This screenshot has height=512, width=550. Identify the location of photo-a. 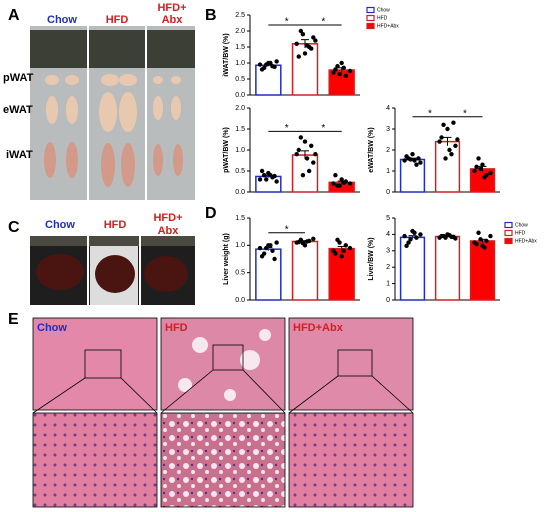
(112, 113).